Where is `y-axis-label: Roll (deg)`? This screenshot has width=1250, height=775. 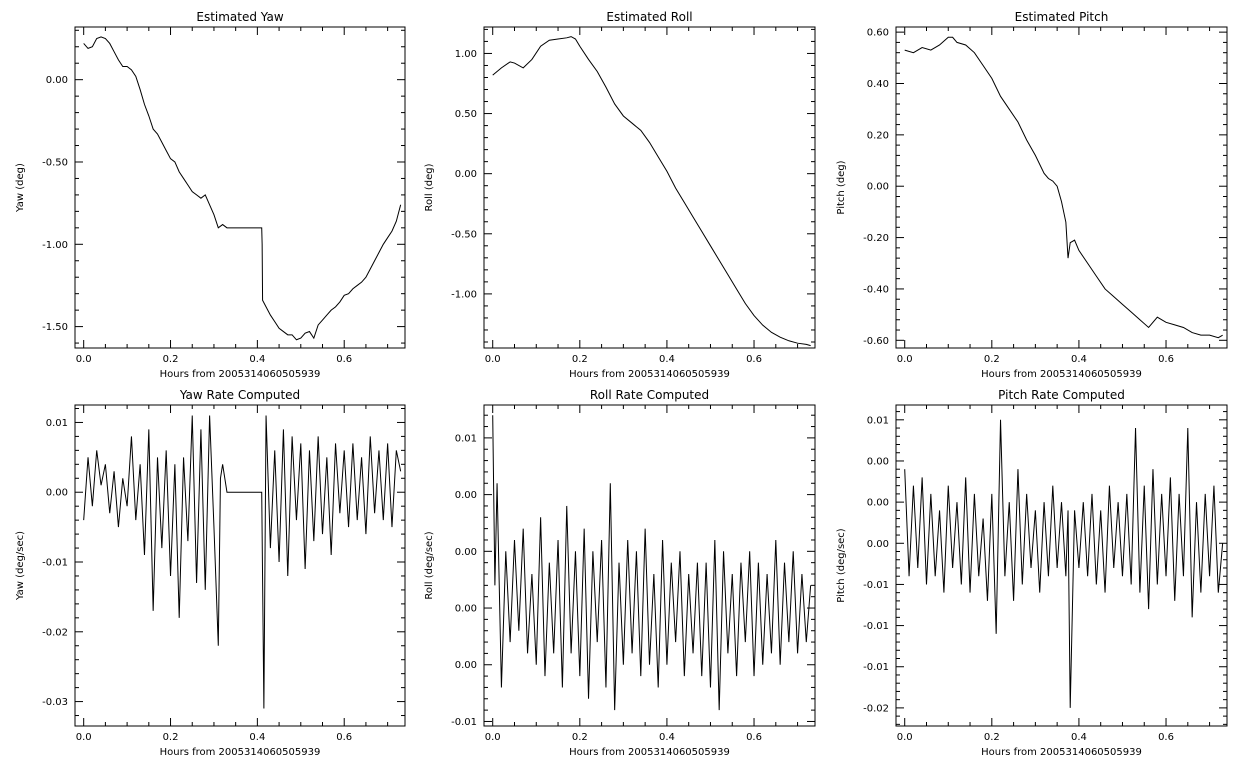
y-axis-label: Roll (deg) is located at coordinates (429, 187).